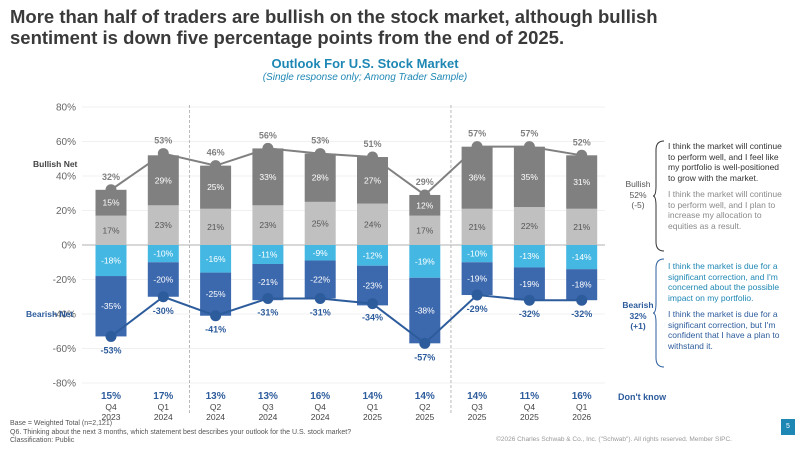  What do you see at coordinates (372, 318) in the screenshot?
I see `bearish-net-label: -34%` at bounding box center [372, 318].